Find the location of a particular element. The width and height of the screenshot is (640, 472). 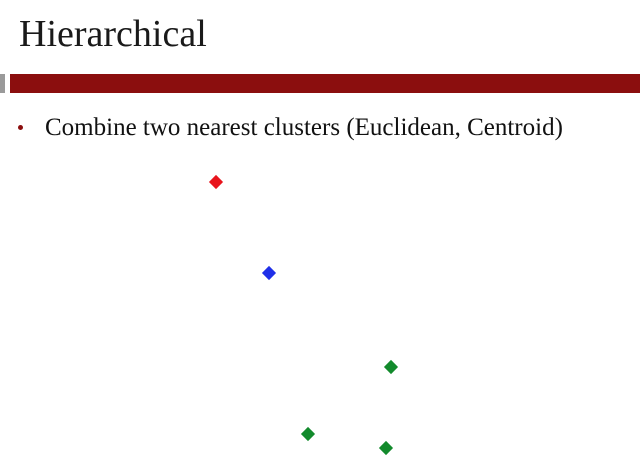

point-red is located at coordinates (216, 182).